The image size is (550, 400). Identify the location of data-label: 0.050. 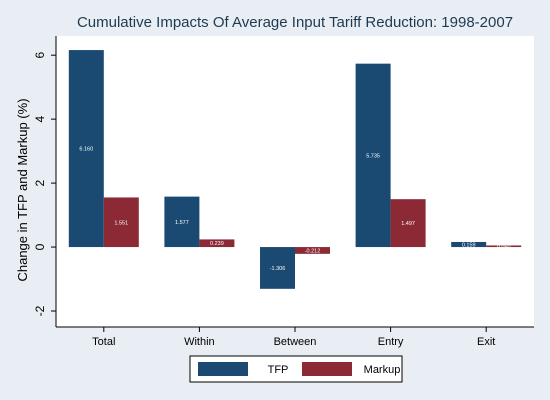
(504, 247).